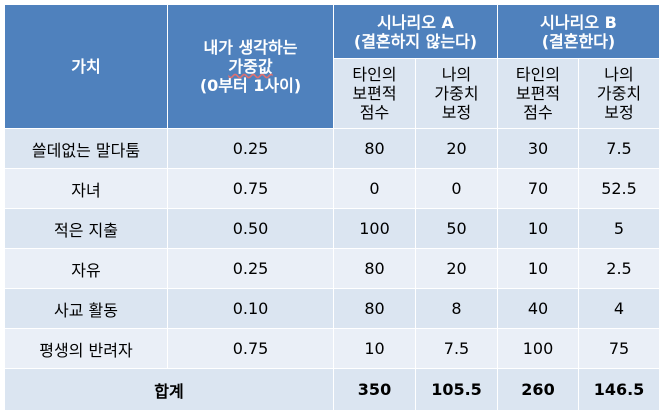 The width and height of the screenshot is (663, 414). I want to click on b-score-cell: 40, so click(538, 308).